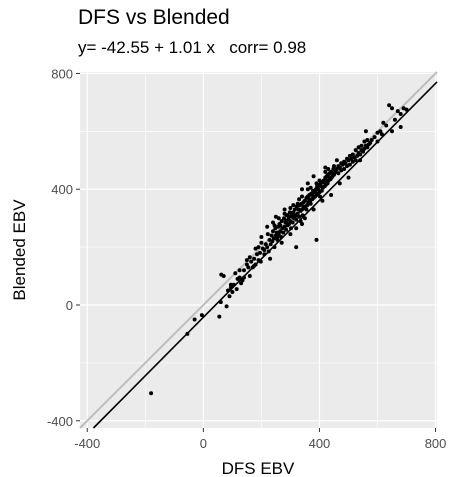 The image size is (450, 477). I want to click on x-tick-label: 400, so click(320, 443).